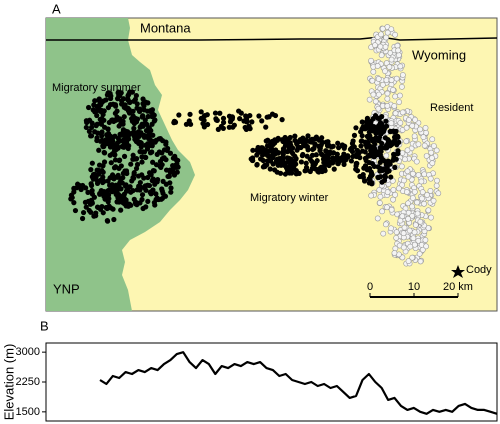  What do you see at coordinates (272, 38) in the screenshot?
I see `state-border` at bounding box center [272, 38].